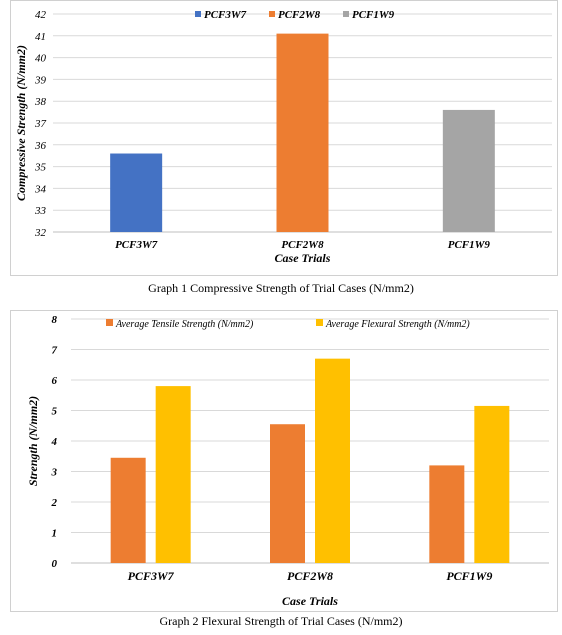 The image size is (562, 635). Describe the element at coordinates (299, 15) in the screenshot. I see `legend-label: PCF2W8` at that location.